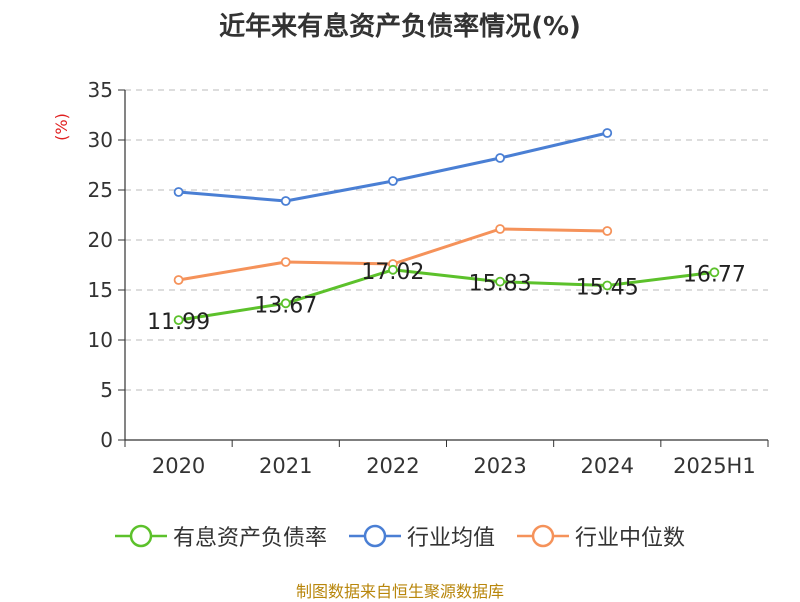  Describe the element at coordinates (61, 127) in the screenshot. I see `y-axis-label: (%)` at that location.